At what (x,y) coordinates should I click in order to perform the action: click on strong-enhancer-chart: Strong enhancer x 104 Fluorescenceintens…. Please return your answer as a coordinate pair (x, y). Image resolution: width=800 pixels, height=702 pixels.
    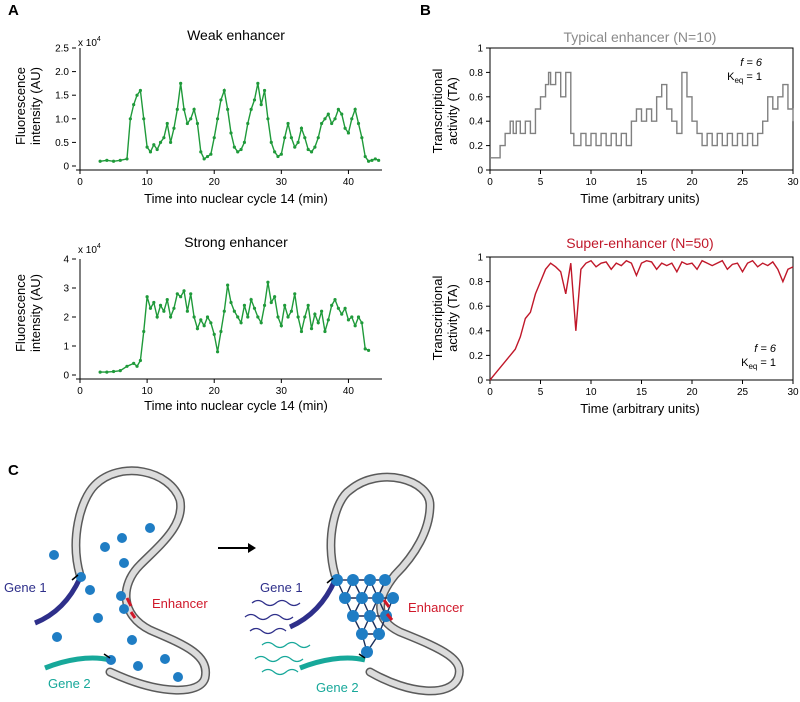
    Looking at the image, I should click on (197, 323).